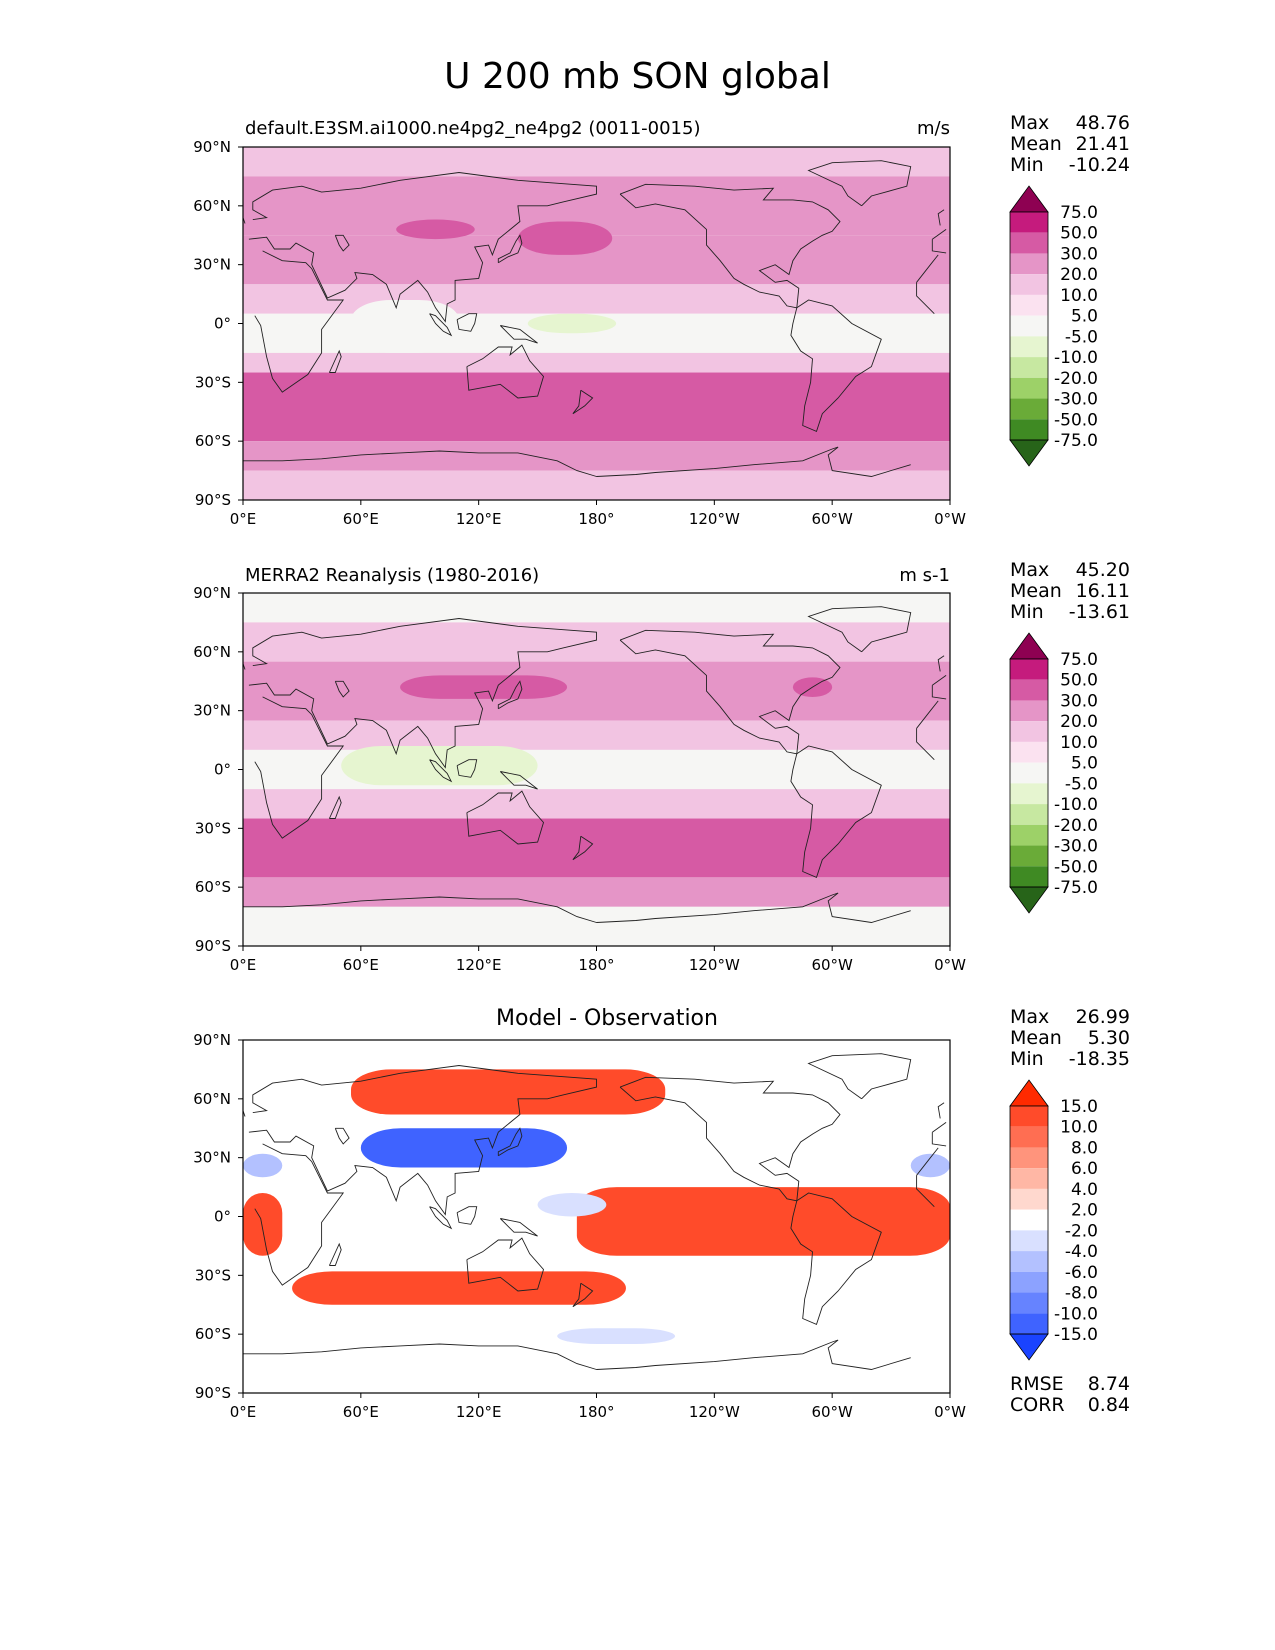  I want to click on panel-3-title: Model - Observation, so click(607, 1018).